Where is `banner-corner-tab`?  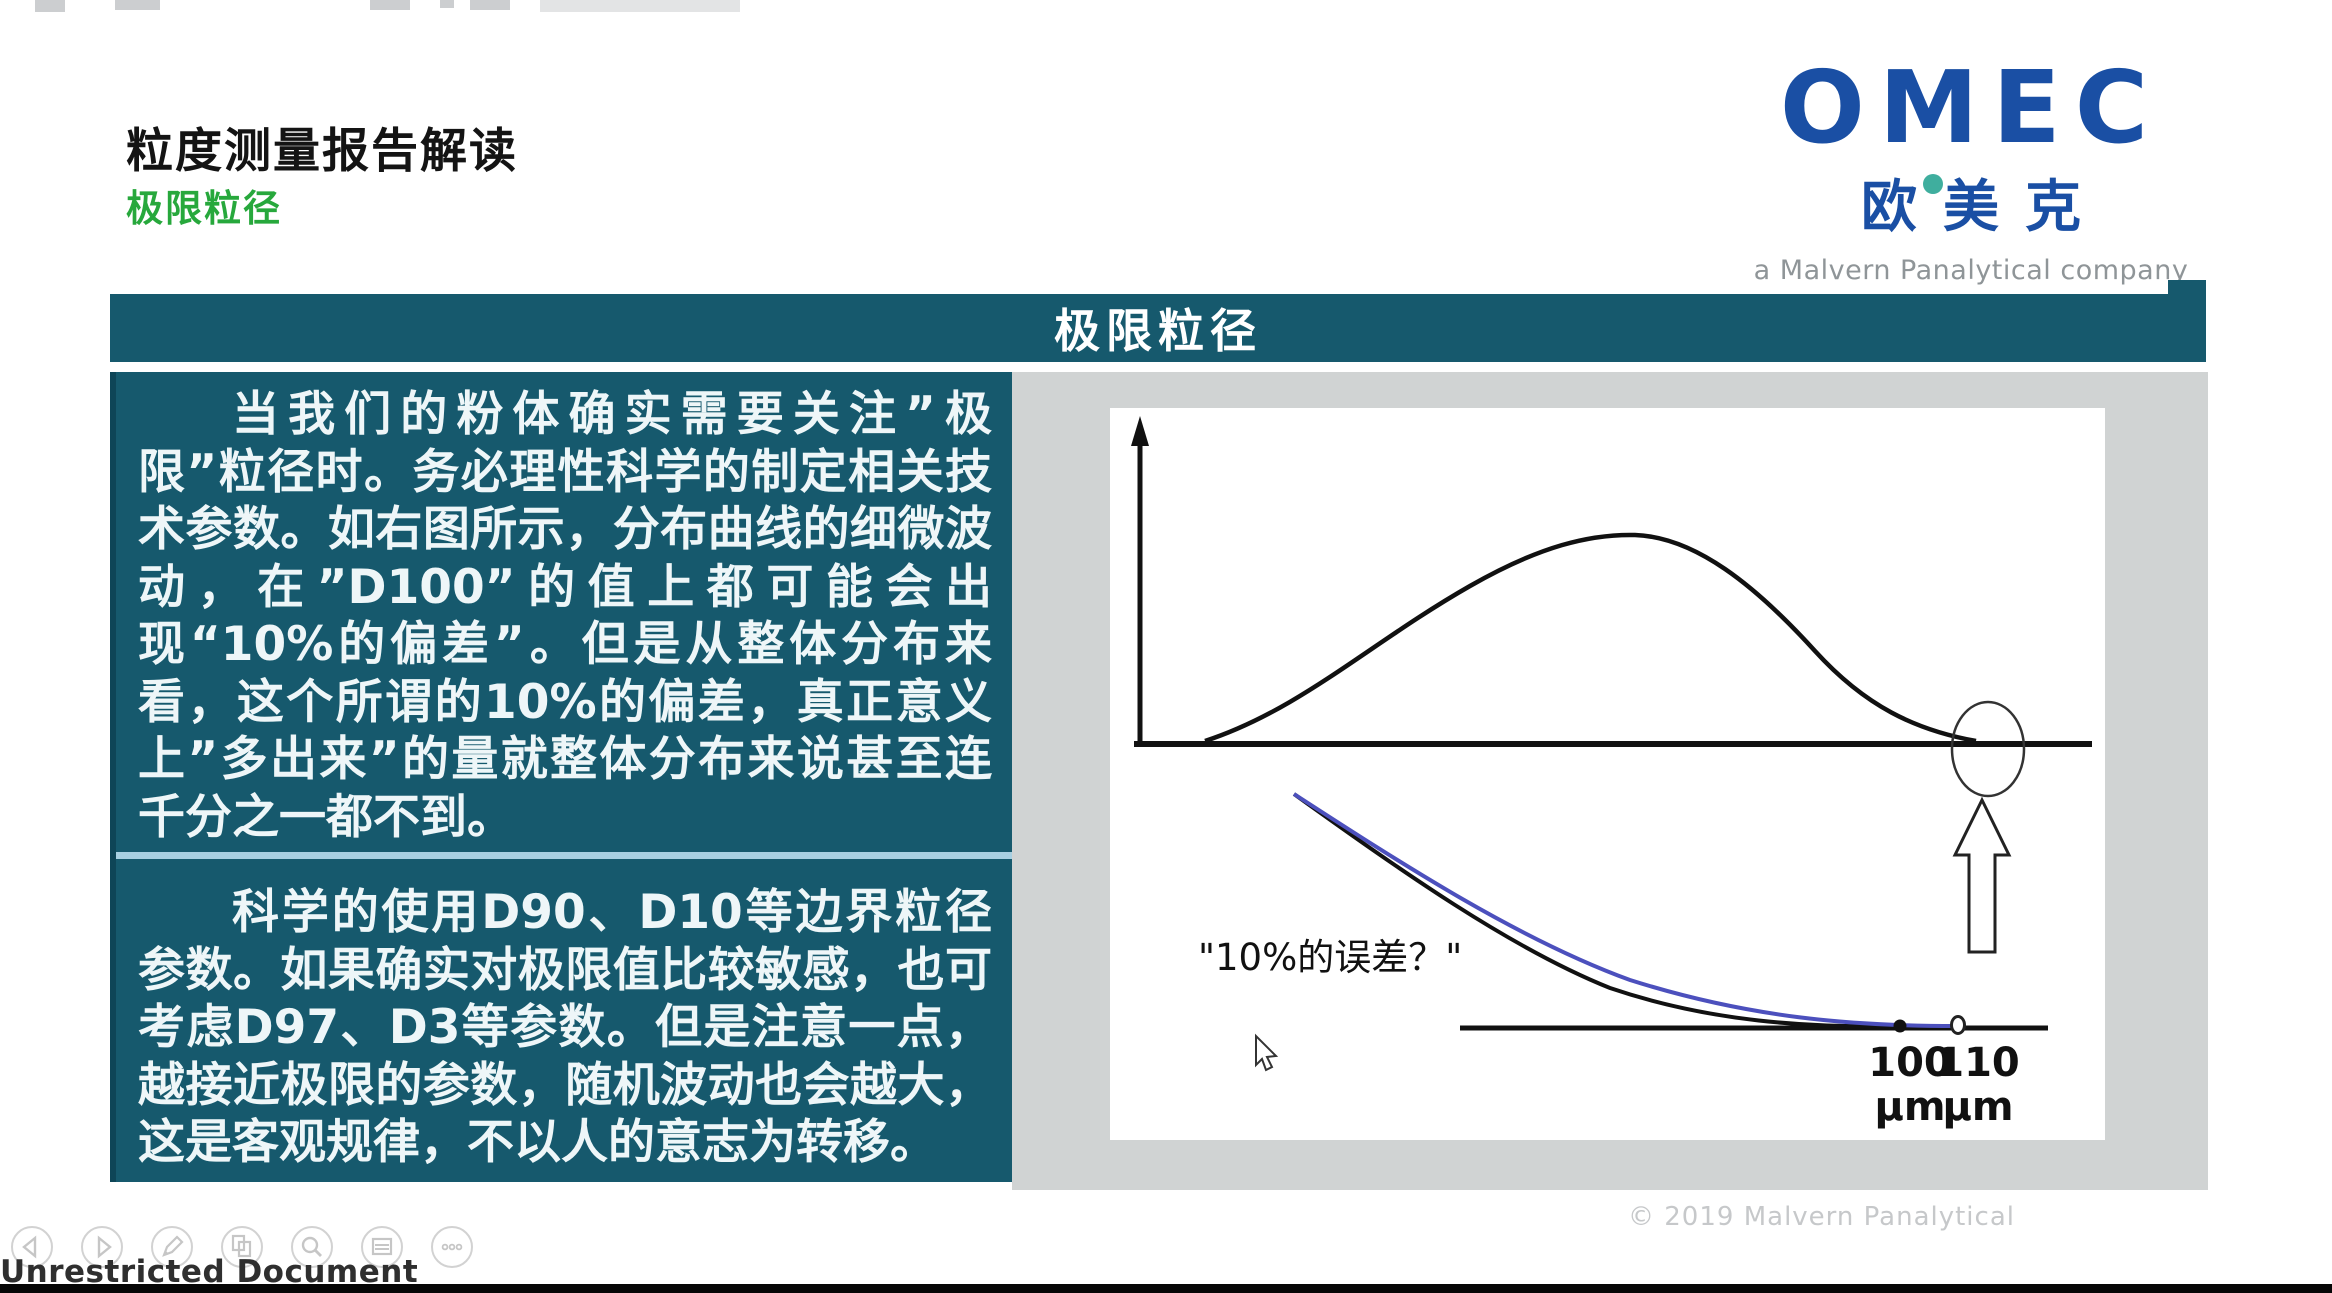
banner-corner-tab is located at coordinates (2187, 288).